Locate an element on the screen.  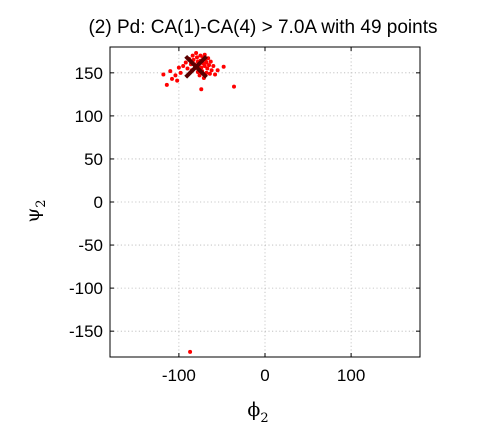
data-points is located at coordinates (198, 202).